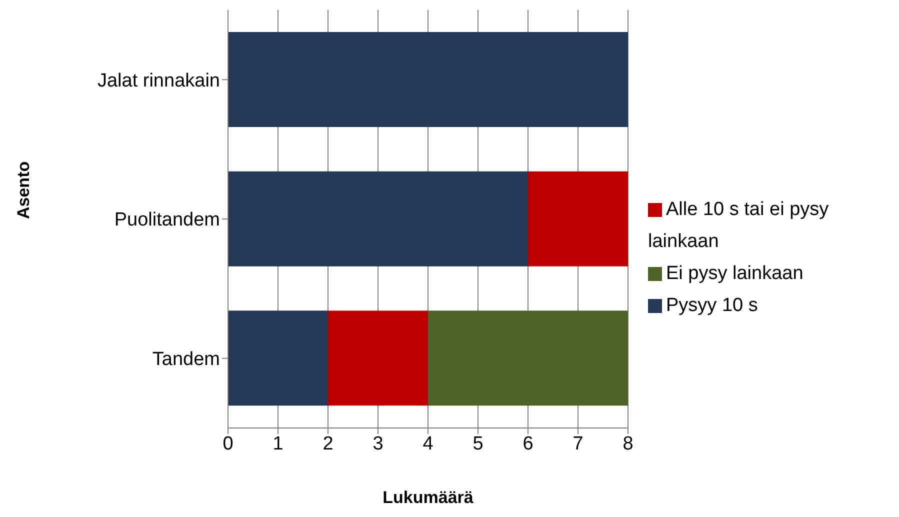 This screenshot has height=517, width=899. I want to click on y-tick-label: Puolitandem, so click(167, 220).